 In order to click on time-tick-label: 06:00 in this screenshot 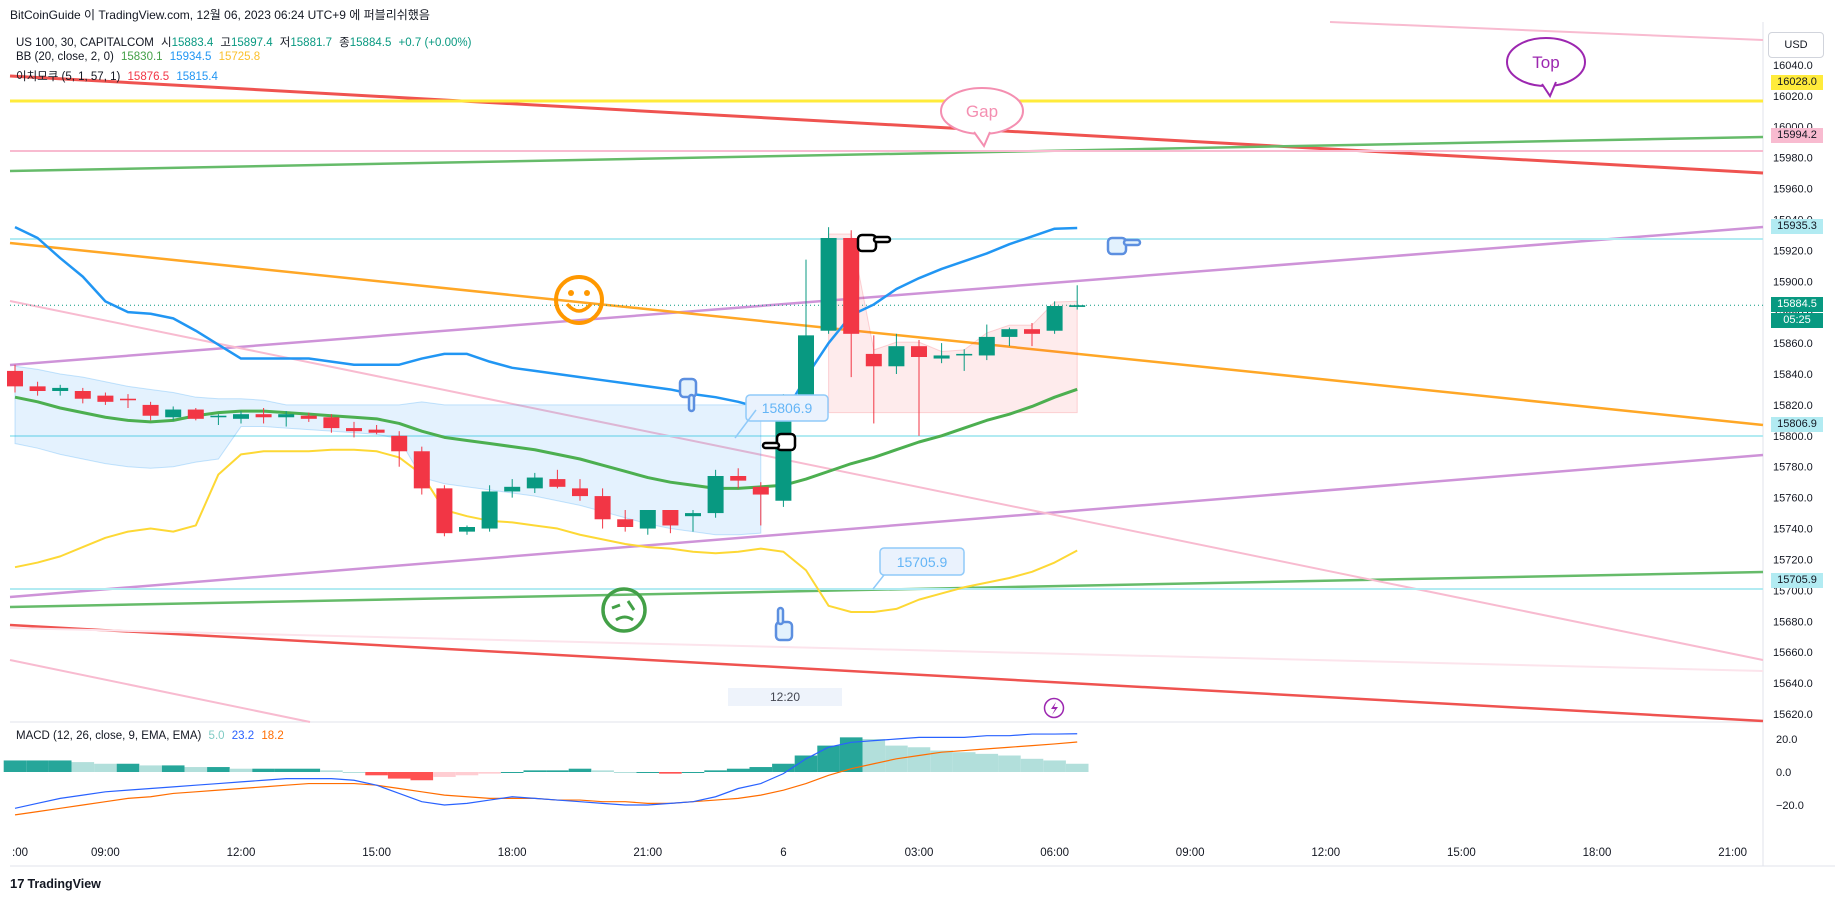, I will do `click(1054, 853)`.